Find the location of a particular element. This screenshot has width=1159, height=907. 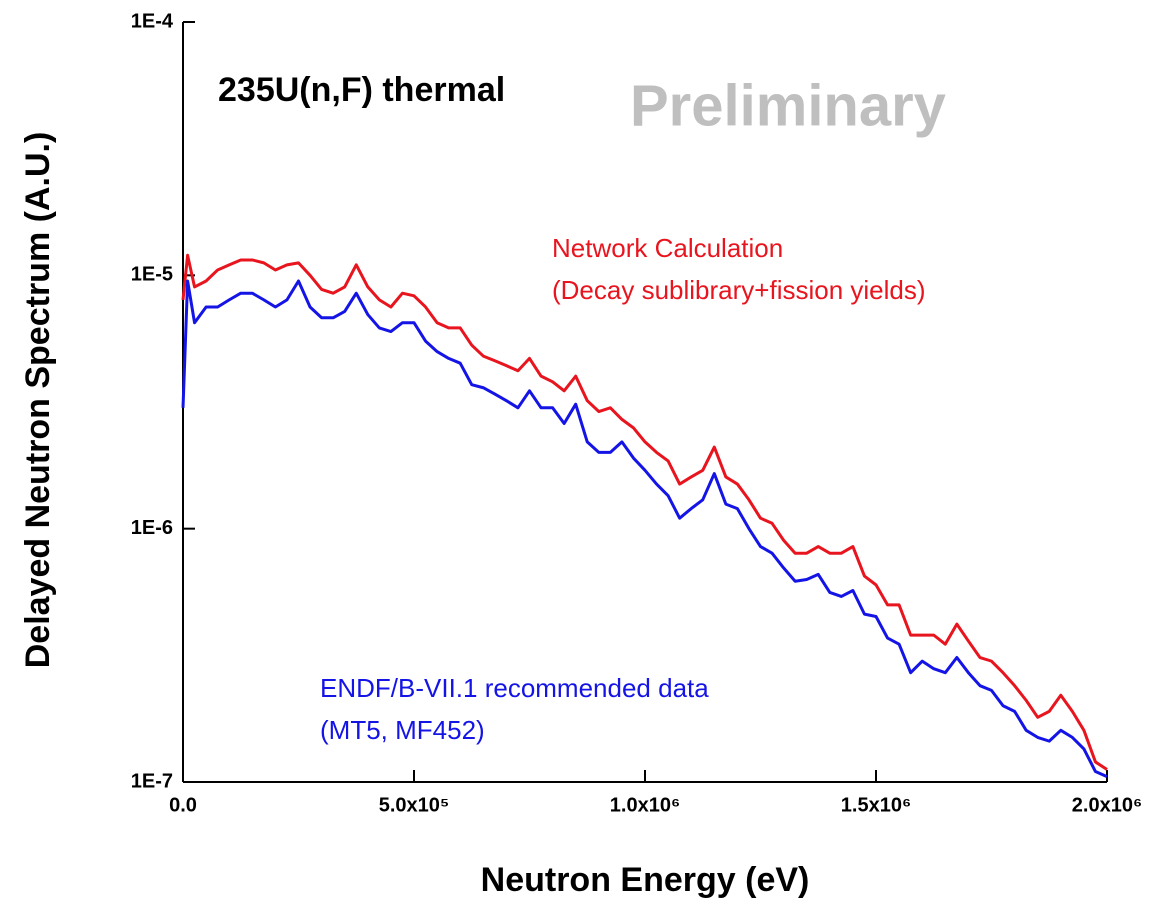

y-tick-label: 1E-5 is located at coordinates (152, 275).